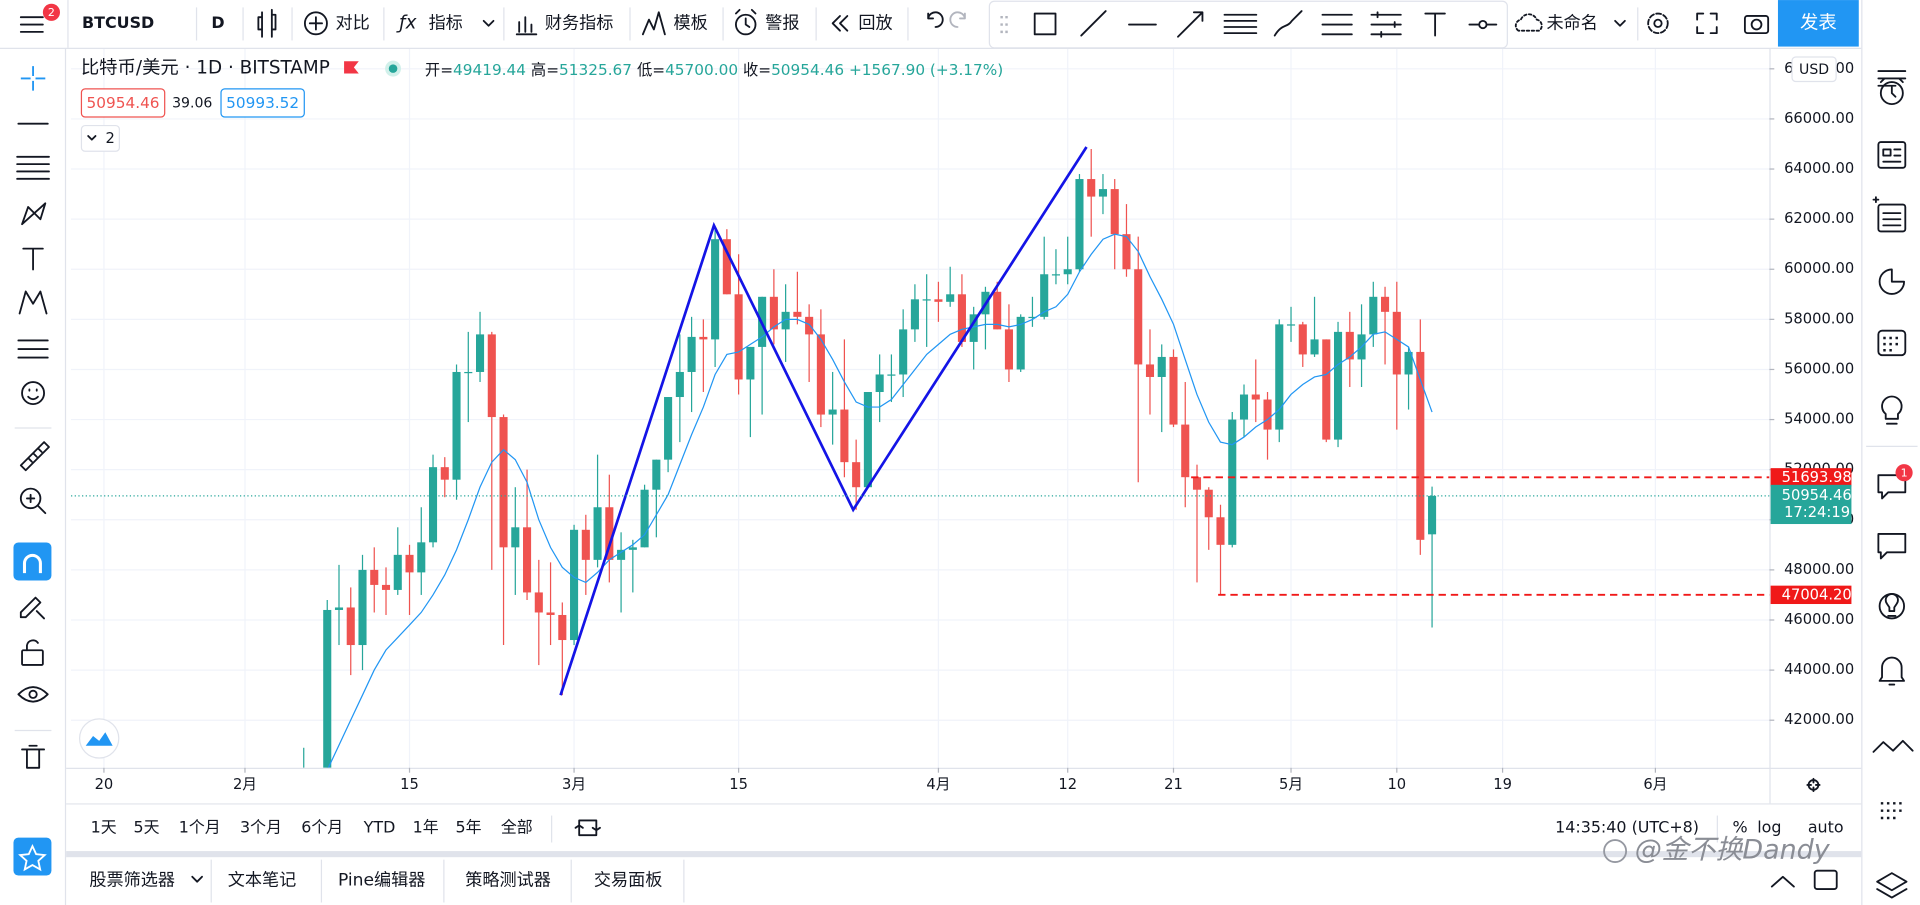 The image size is (1920, 905). What do you see at coordinates (34, 214) in the screenshot?
I see `pattern-tool` at bounding box center [34, 214].